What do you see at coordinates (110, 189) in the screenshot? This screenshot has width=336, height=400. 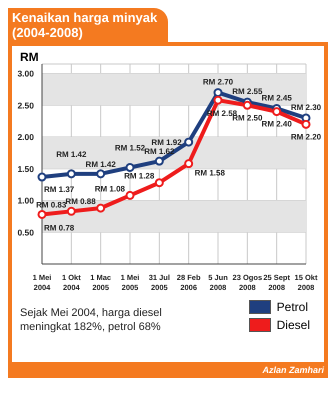 I see `data-label: RM 1.08` at bounding box center [110, 189].